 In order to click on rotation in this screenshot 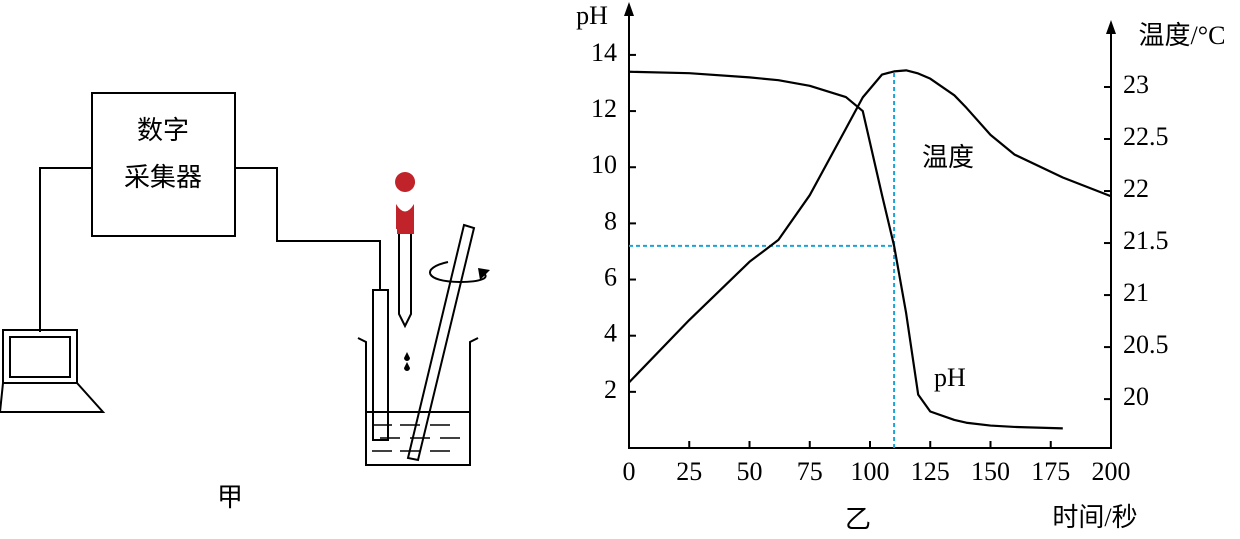, I will do `click(457, 272)`.